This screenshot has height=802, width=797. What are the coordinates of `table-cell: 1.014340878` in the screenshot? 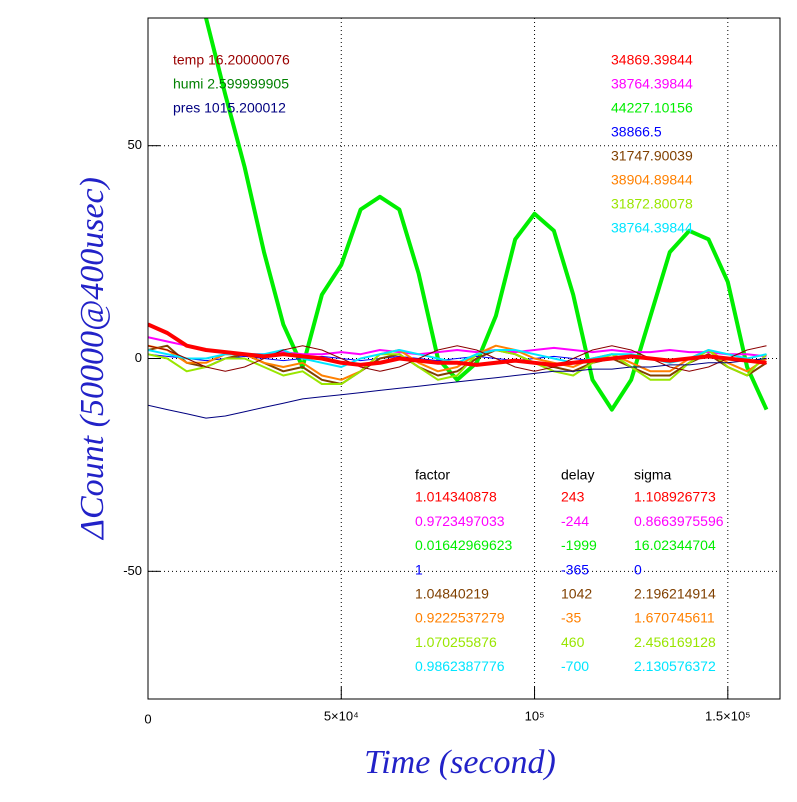 It's located at (456, 497).